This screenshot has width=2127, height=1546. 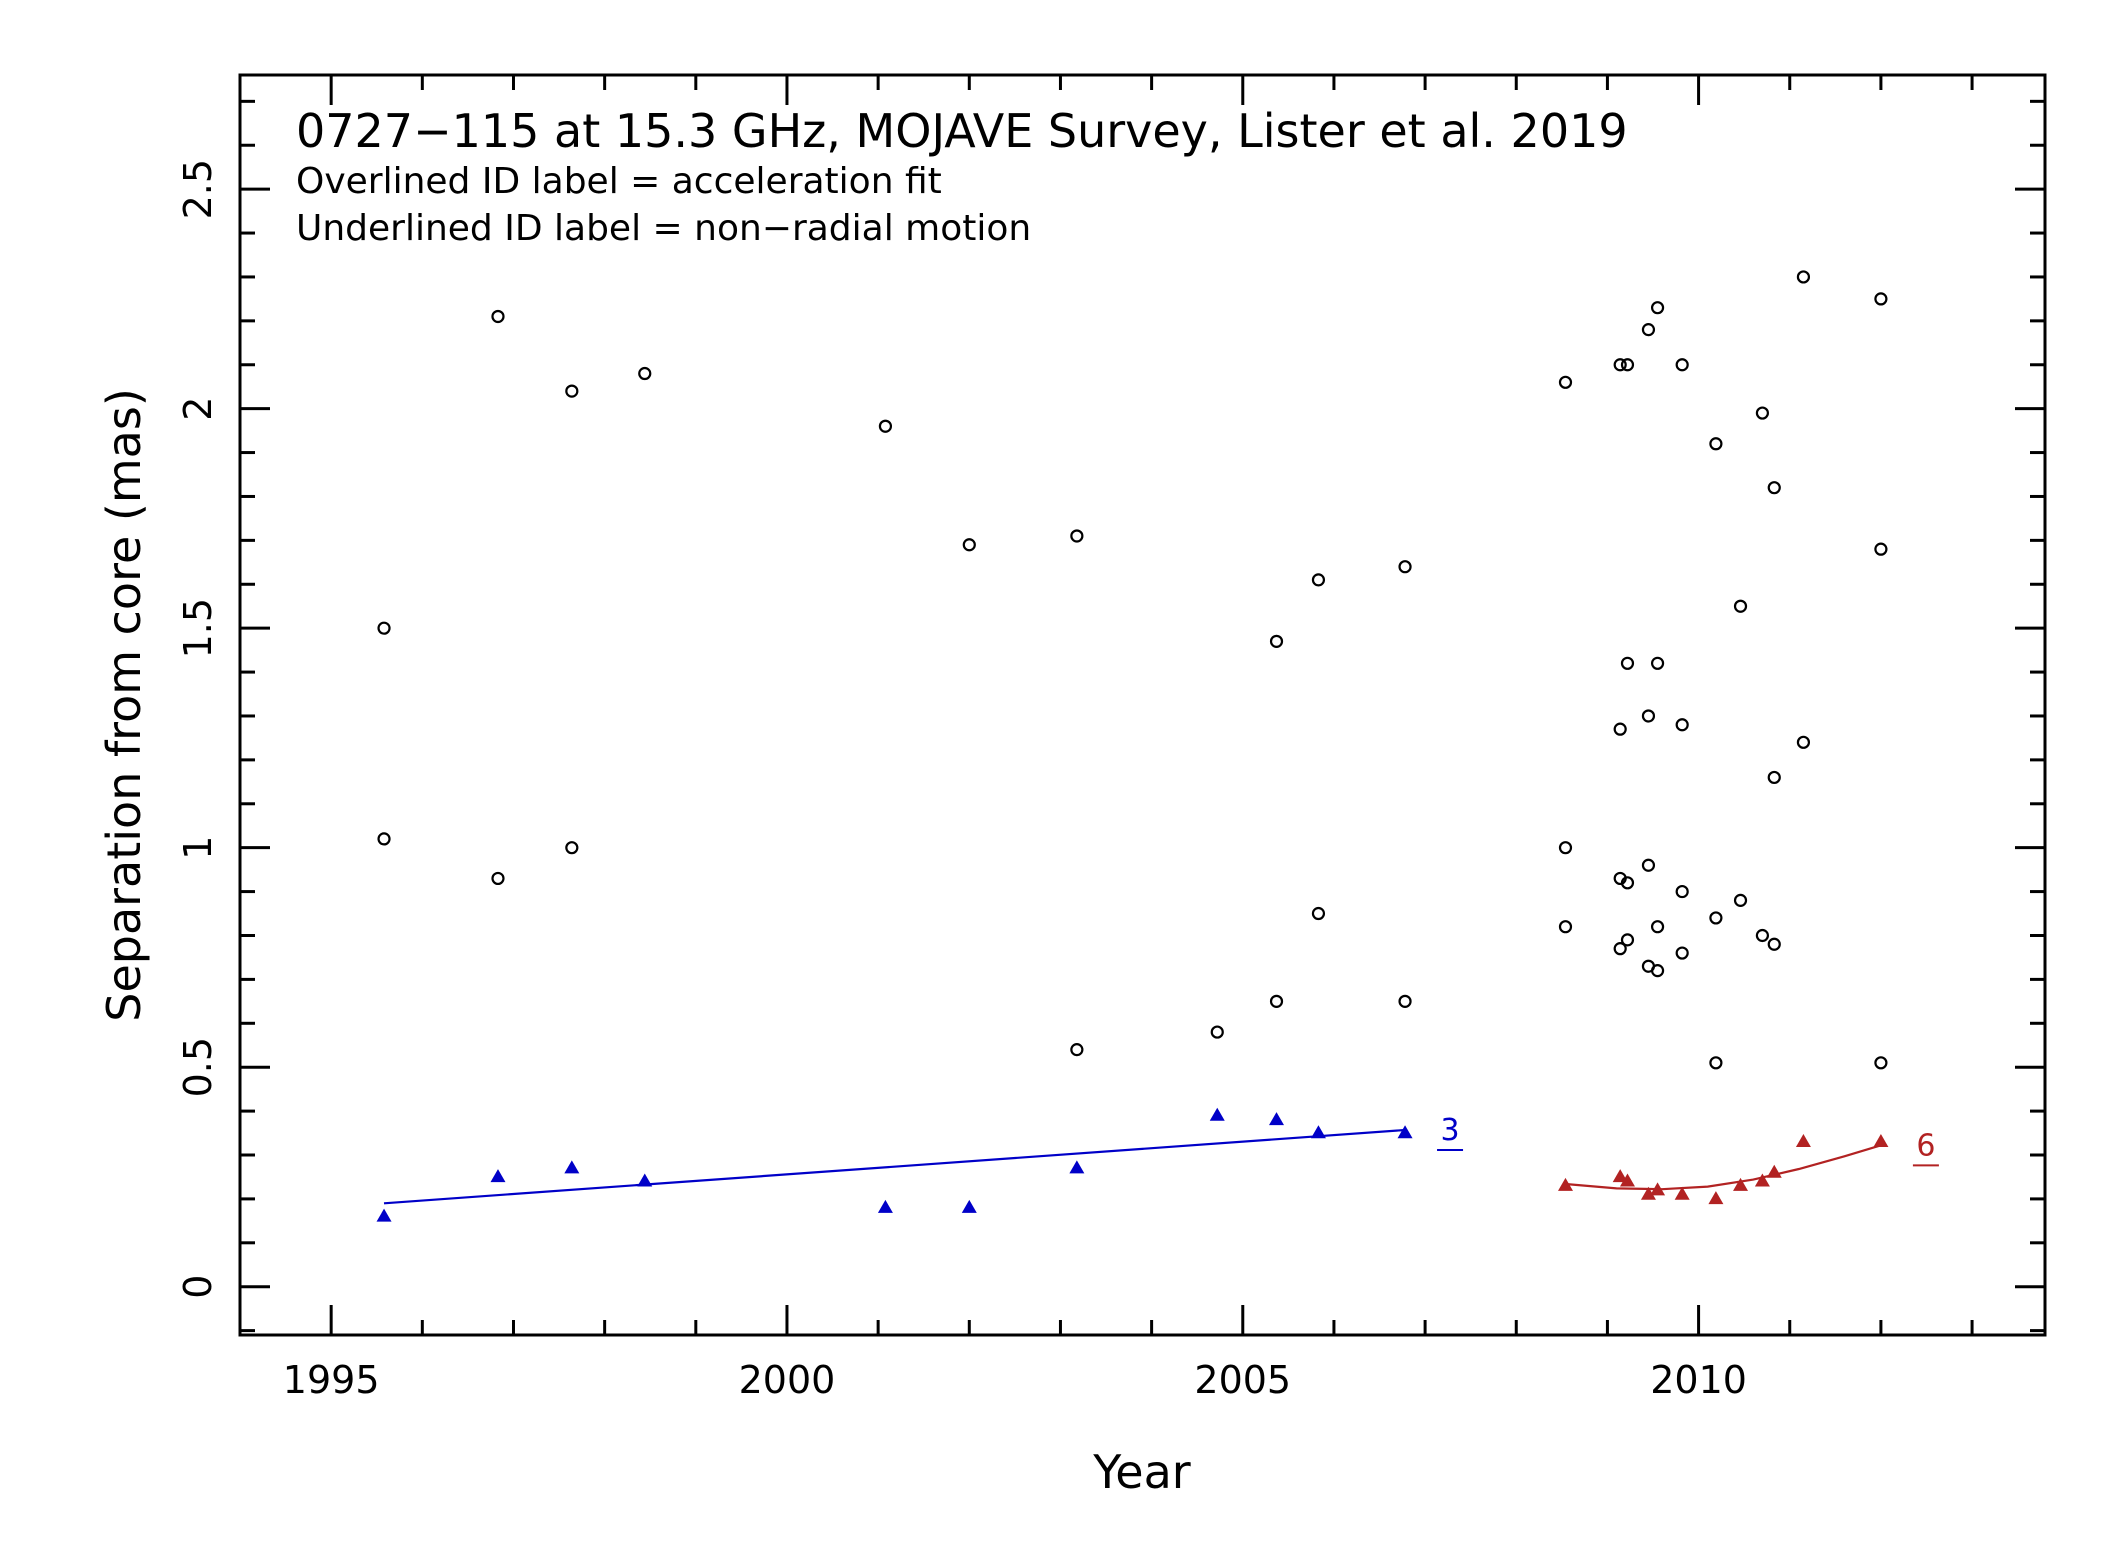 I want to click on x-tick-label: 2000, so click(x=787, y=1380).